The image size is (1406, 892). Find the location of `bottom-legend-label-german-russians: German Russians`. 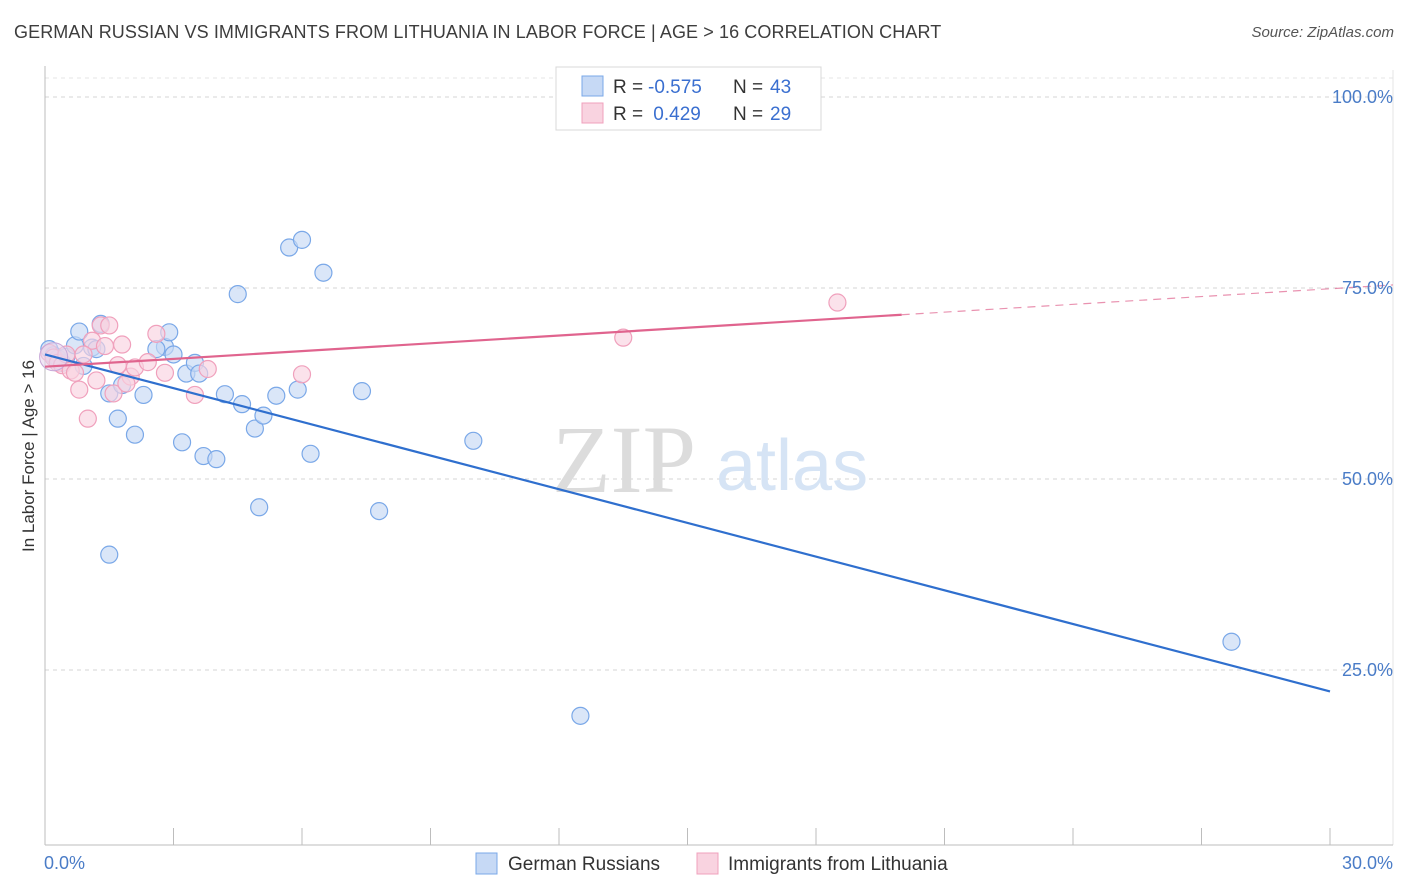

bottom-legend-label-german-russians: German Russians is located at coordinates (584, 864).